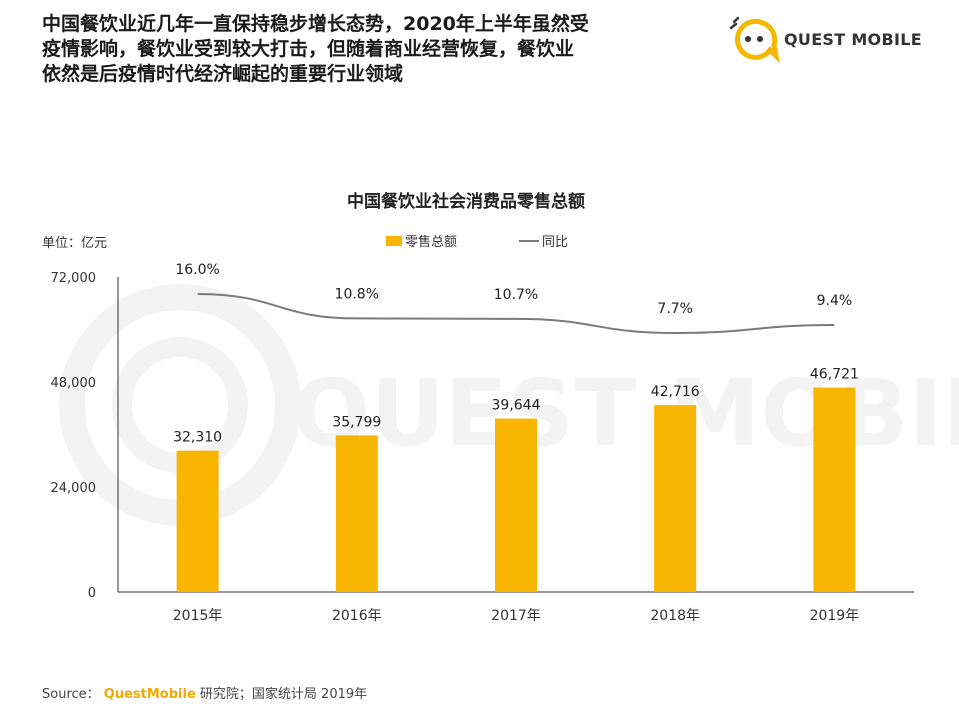 This screenshot has width=959, height=719. Describe the element at coordinates (516, 314) in the screenshot. I see `series-line-yoy` at that location.